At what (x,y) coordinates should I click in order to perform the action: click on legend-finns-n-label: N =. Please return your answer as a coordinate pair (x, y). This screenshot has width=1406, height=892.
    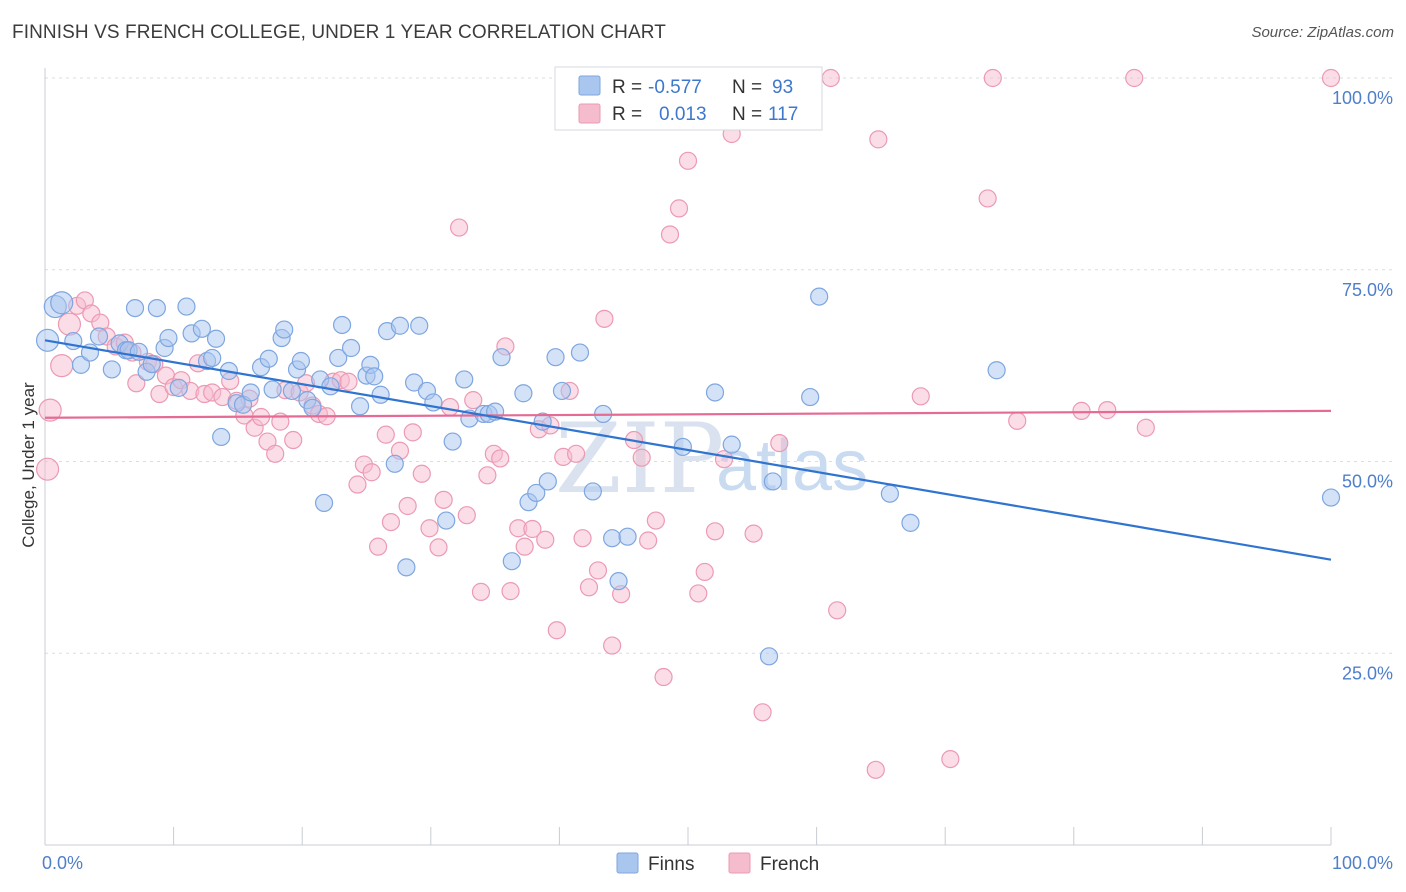
    Looking at the image, I should click on (747, 87).